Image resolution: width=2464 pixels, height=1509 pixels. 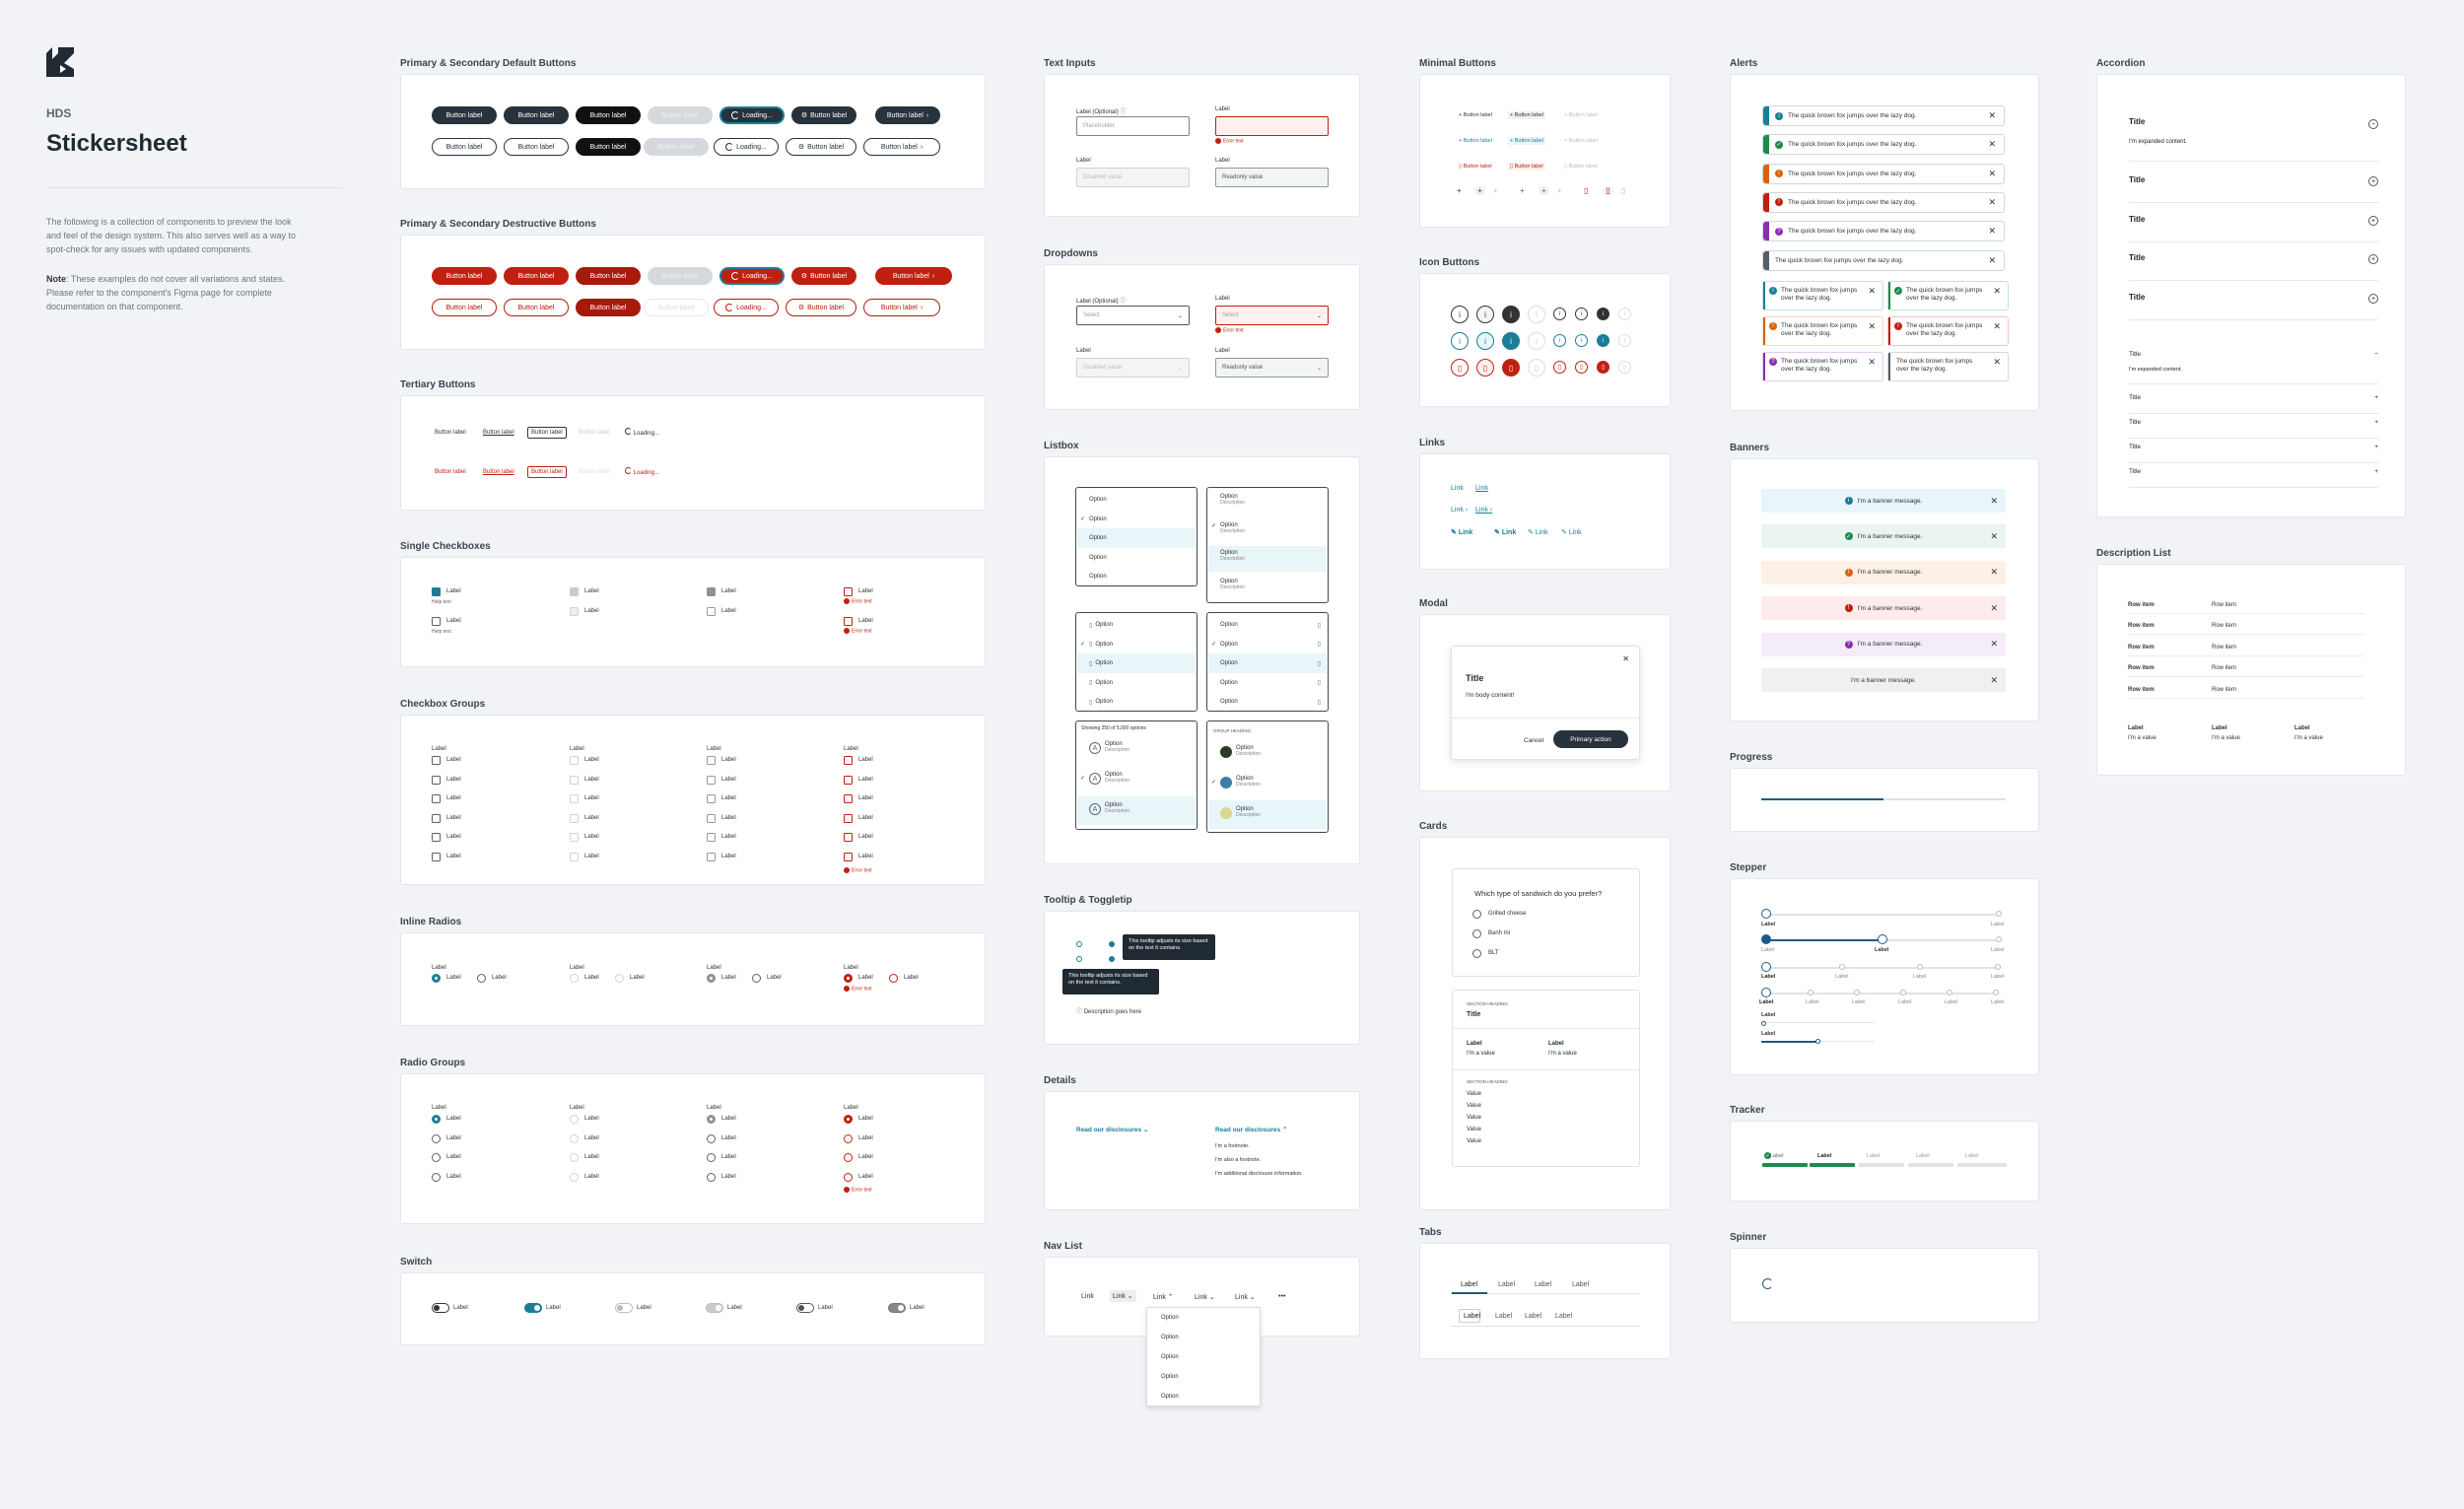 I want to click on accordion-item-compact: Title +, so click(x=2253, y=454).